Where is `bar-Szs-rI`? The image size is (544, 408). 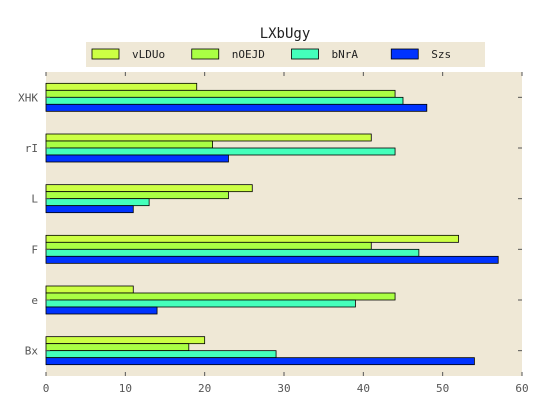 bar-Szs-rI is located at coordinates (137, 158).